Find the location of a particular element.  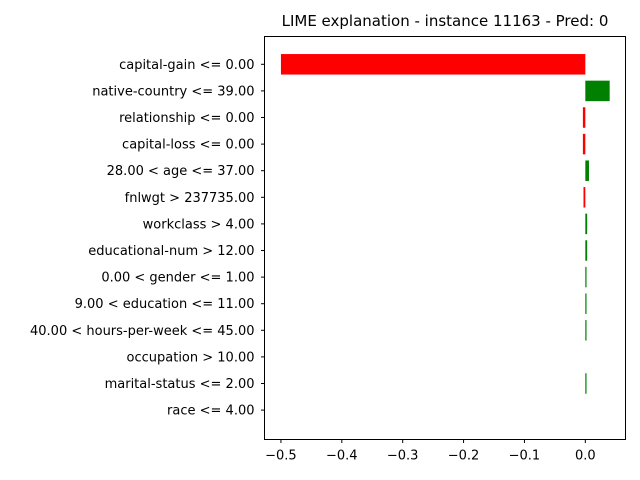

x-tick-label-2: −0.3 is located at coordinates (403, 456).